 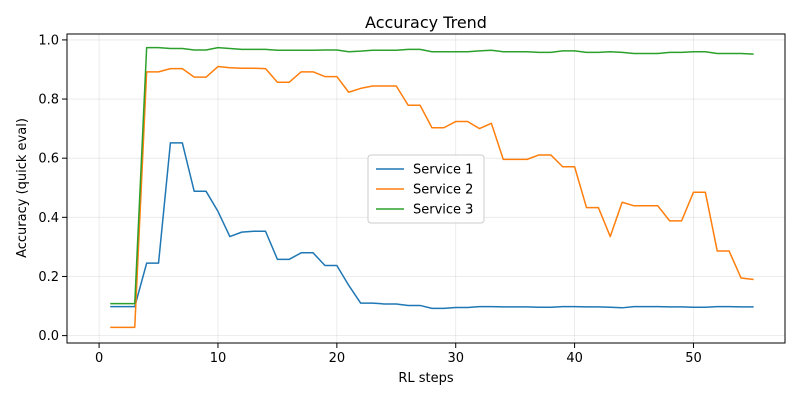 What do you see at coordinates (426, 378) in the screenshot?
I see `x-axis-title: RL steps` at bounding box center [426, 378].